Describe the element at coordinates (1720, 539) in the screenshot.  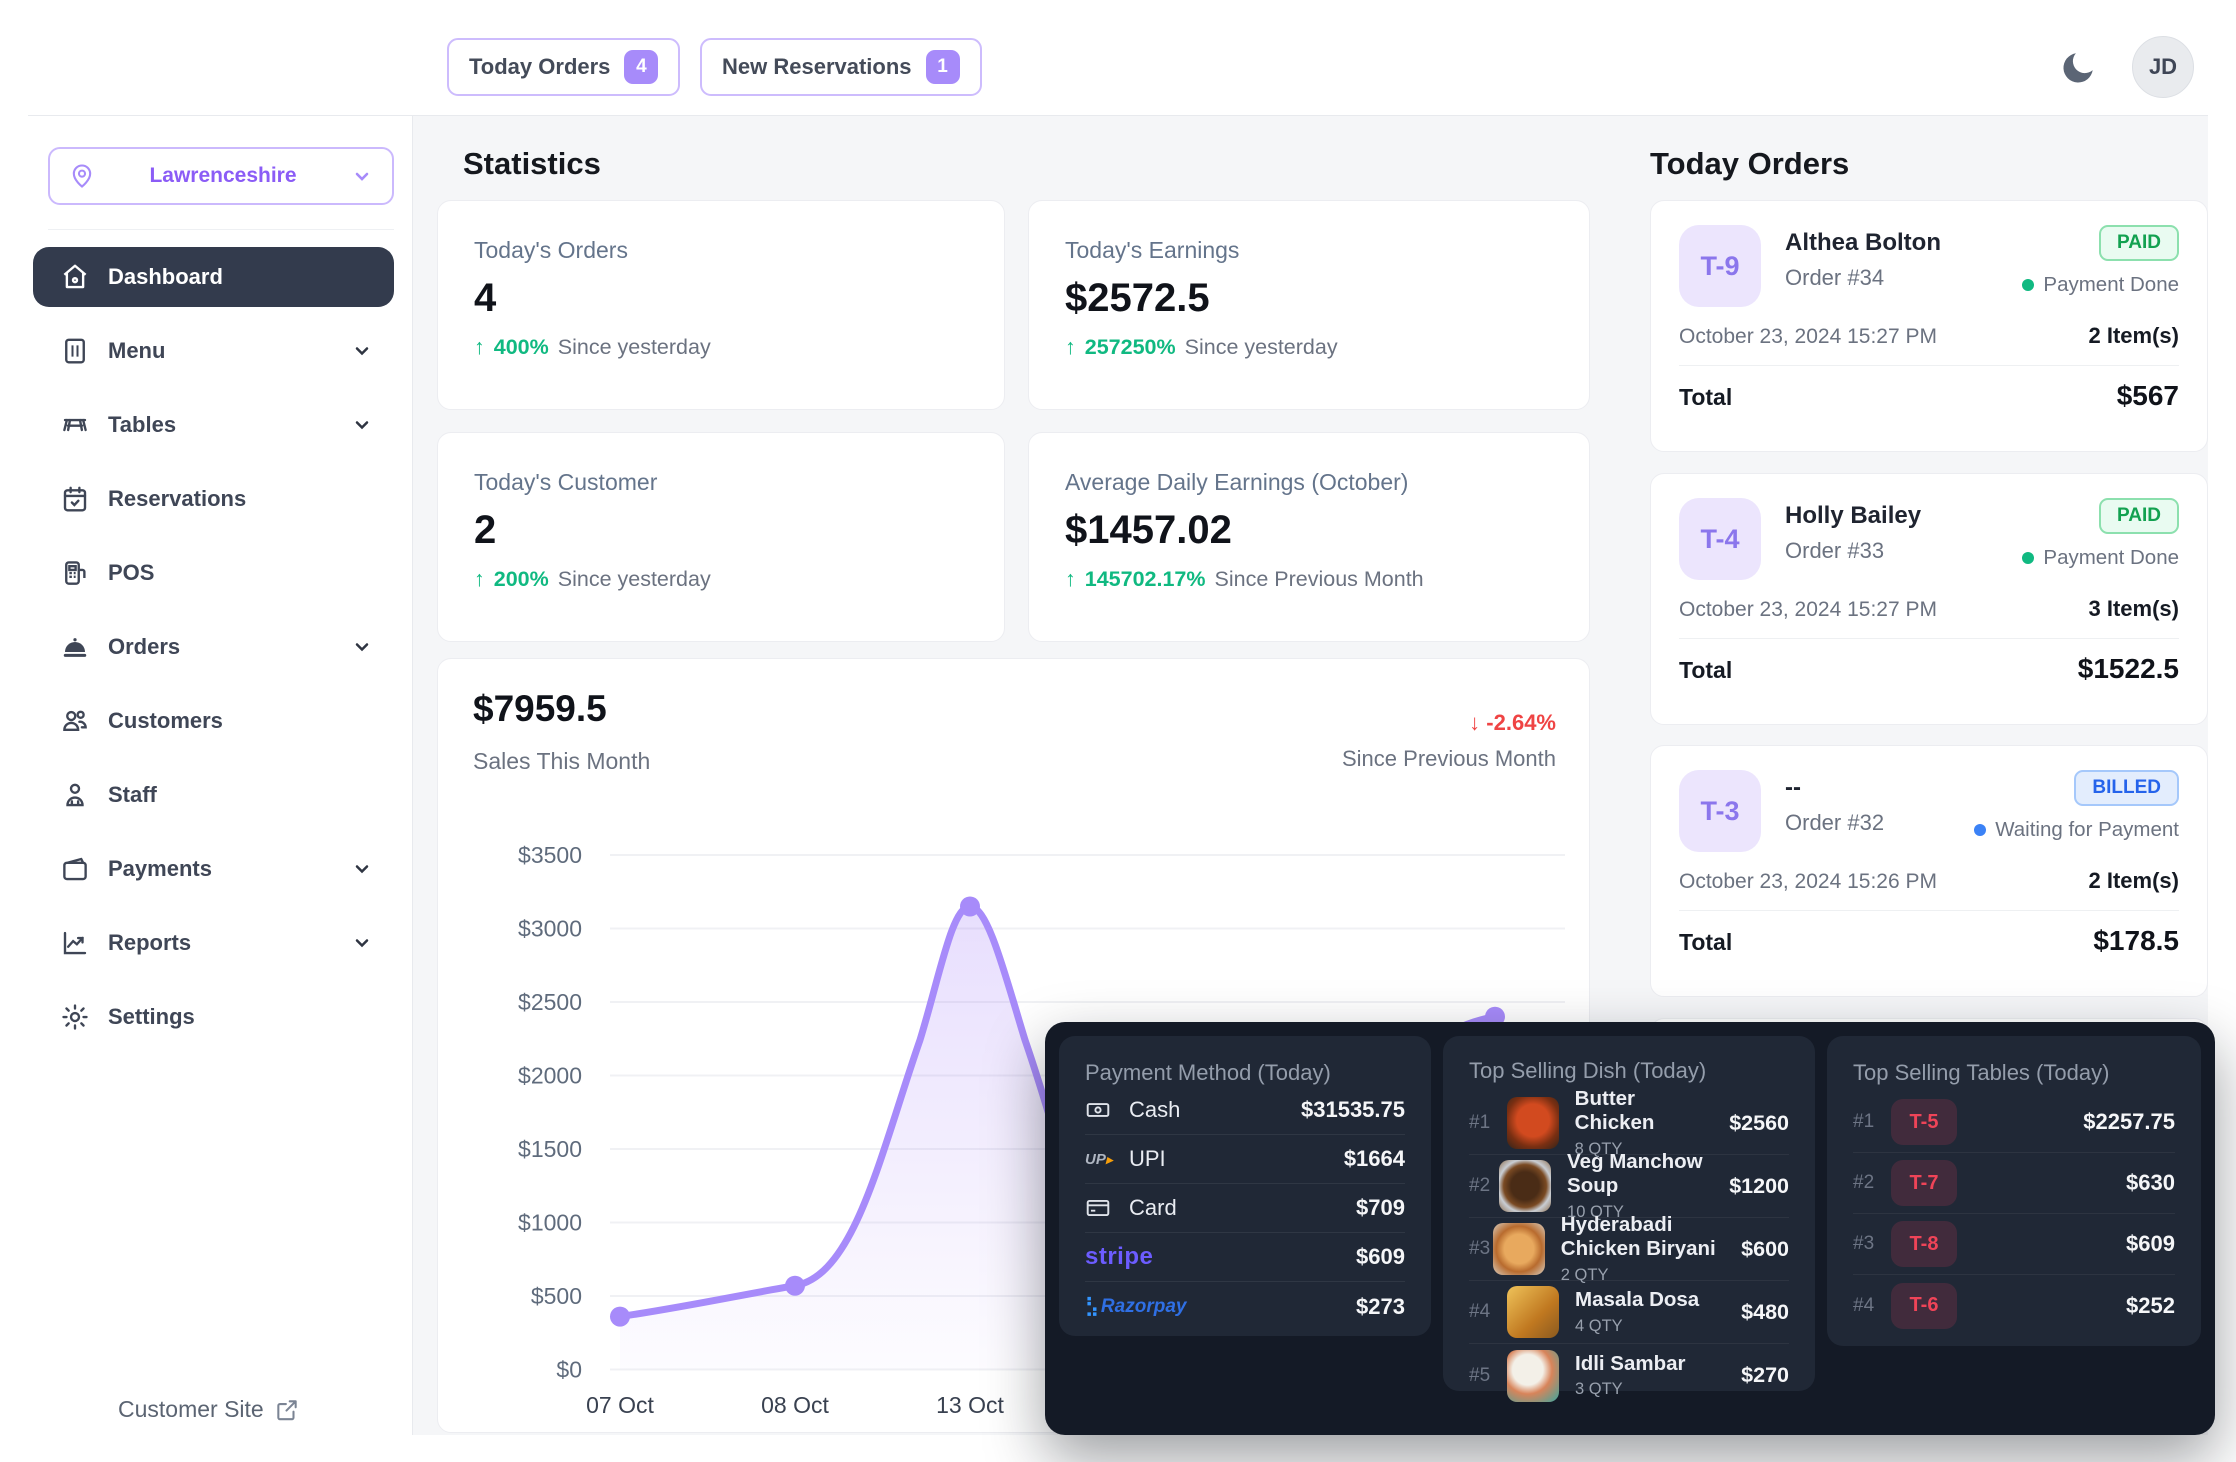
I see `table-badge: T-4` at that location.